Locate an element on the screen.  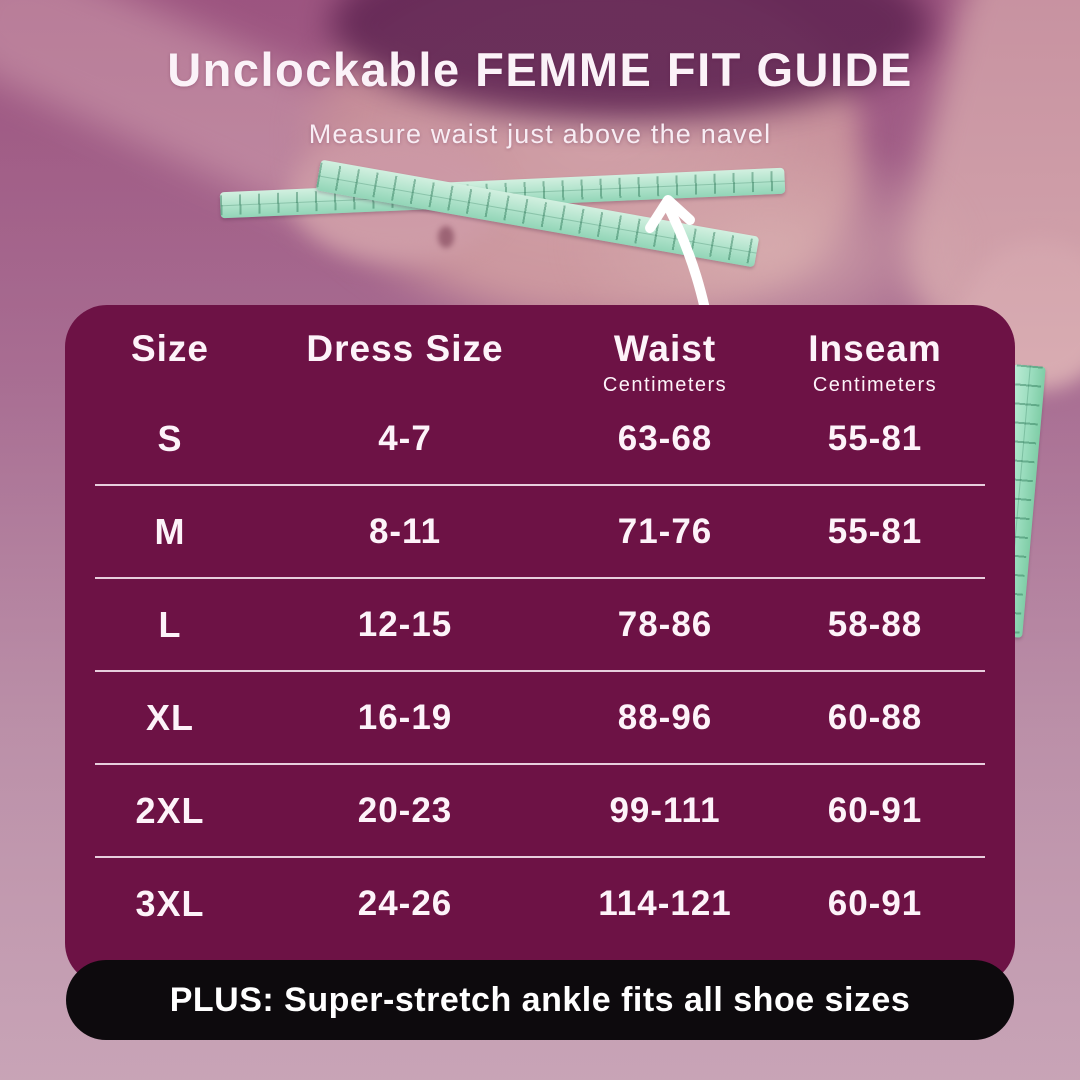
table-row-xl: XL 16-19 88-96 60-88 is located at coordinates (540, 716).